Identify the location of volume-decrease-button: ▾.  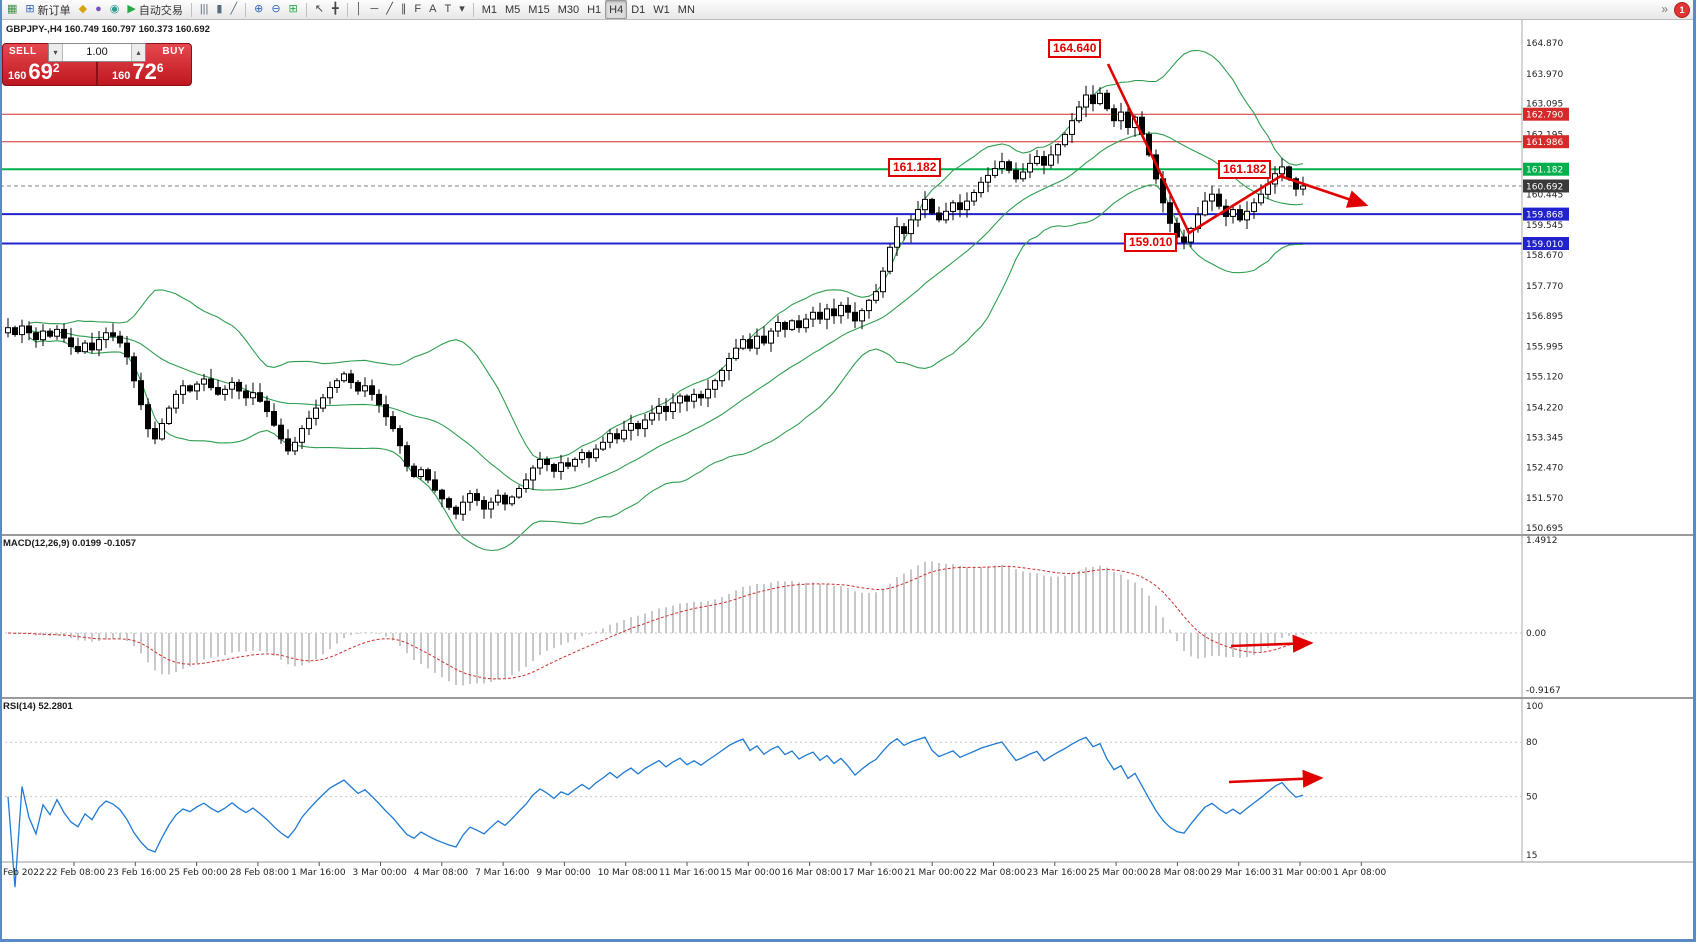
(56, 52).